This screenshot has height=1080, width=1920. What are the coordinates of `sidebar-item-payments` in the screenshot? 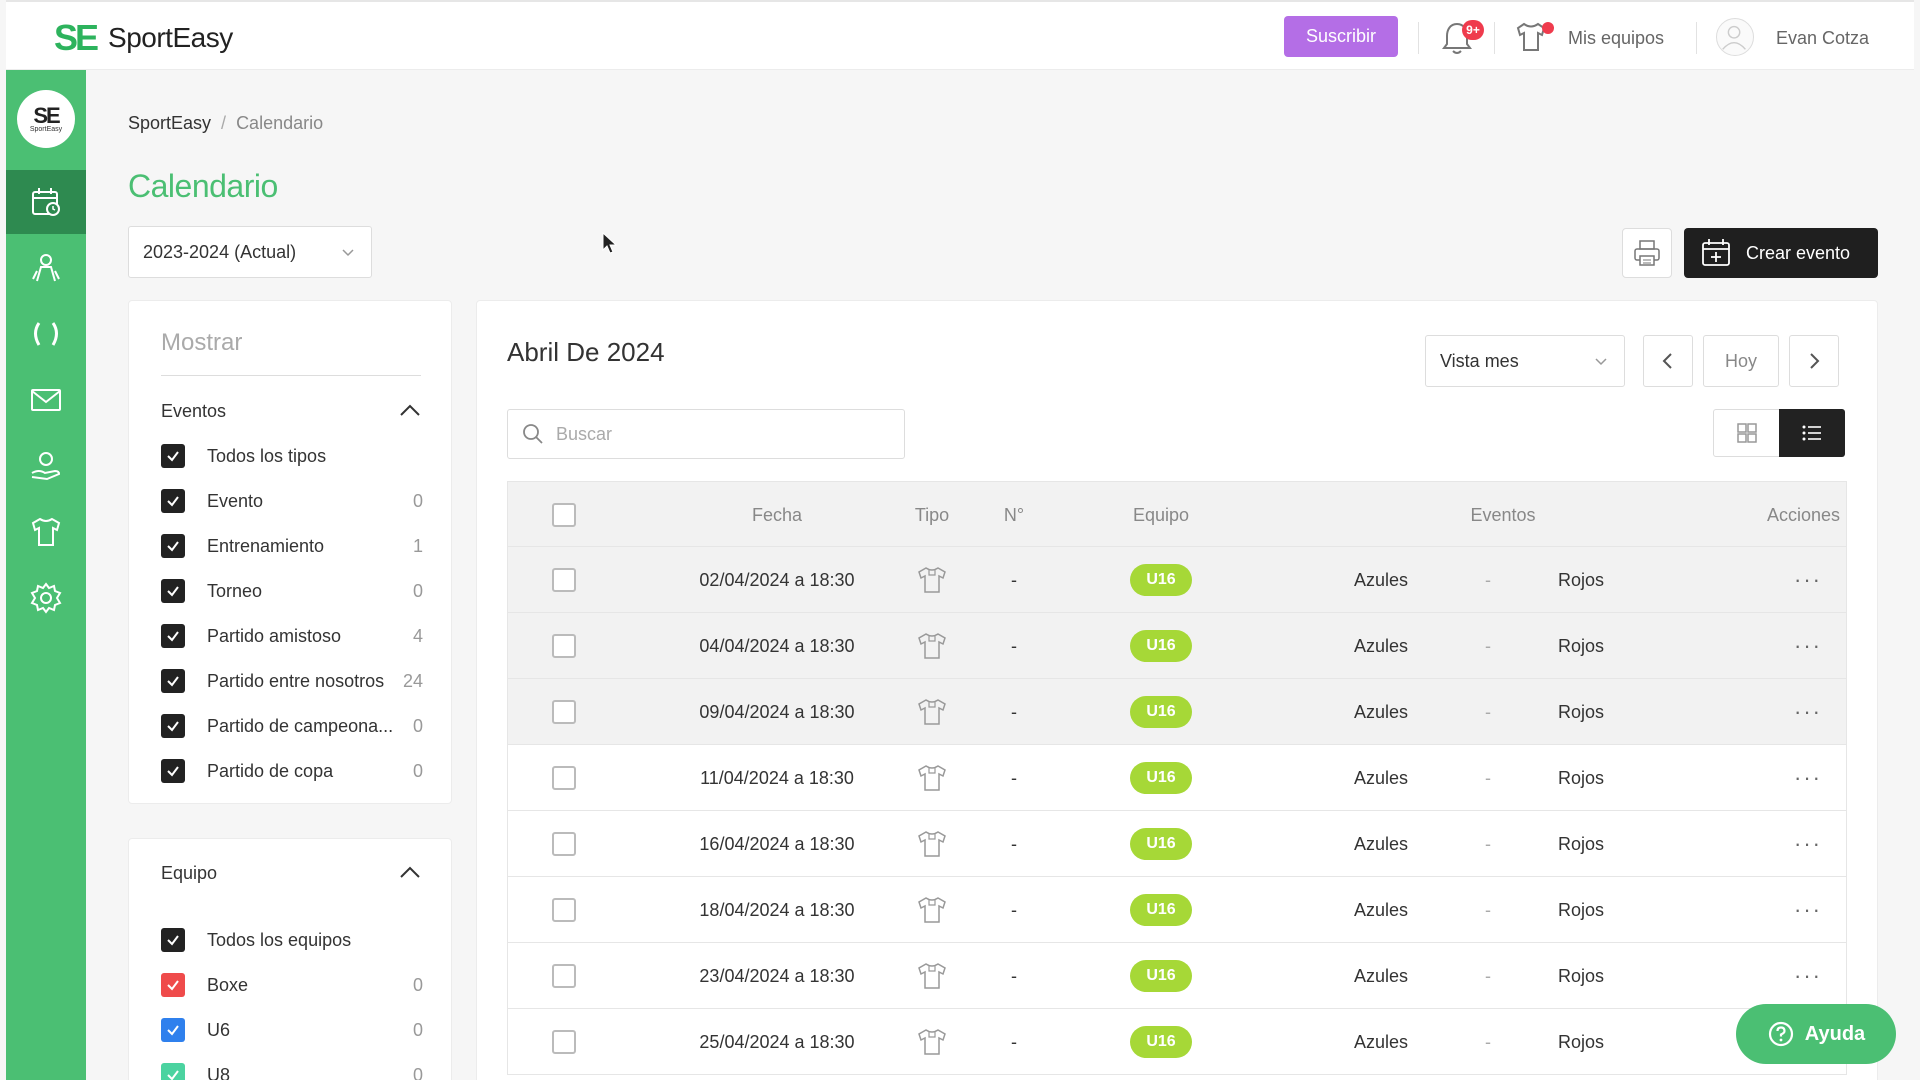 It's located at (46, 466).